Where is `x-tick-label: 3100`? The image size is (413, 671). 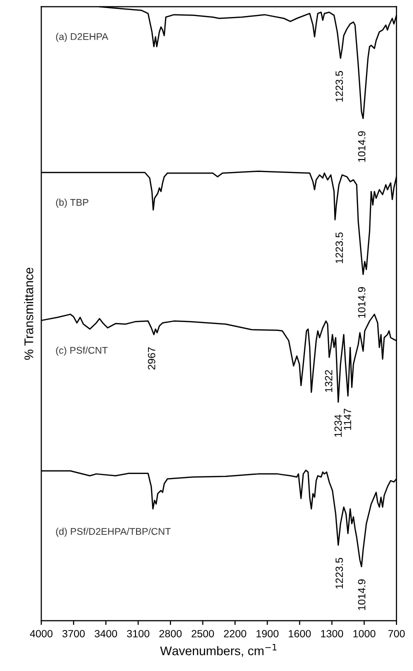 x-tick-label: 3100 is located at coordinates (138, 634).